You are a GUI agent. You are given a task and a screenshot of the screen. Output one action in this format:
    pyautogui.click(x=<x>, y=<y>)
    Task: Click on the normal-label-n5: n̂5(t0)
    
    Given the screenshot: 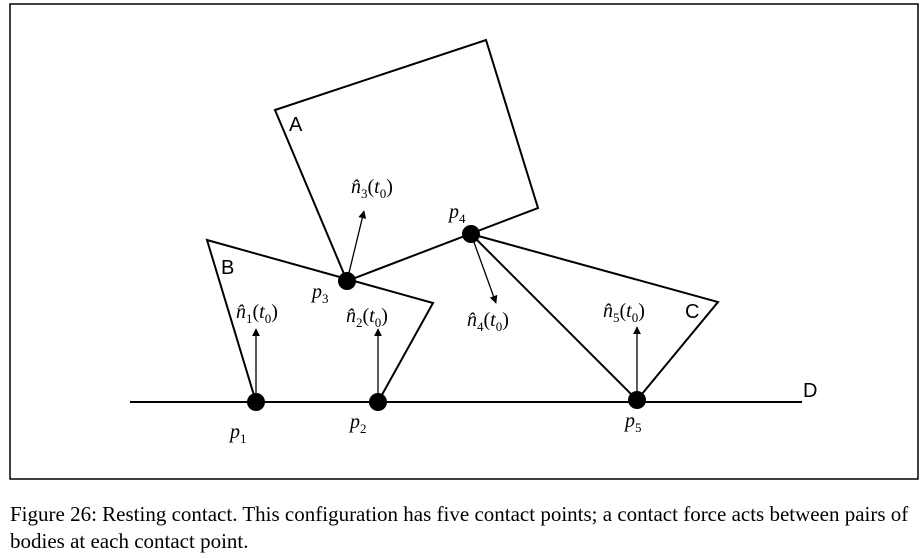 What is the action you would take?
    pyautogui.click(x=624, y=312)
    